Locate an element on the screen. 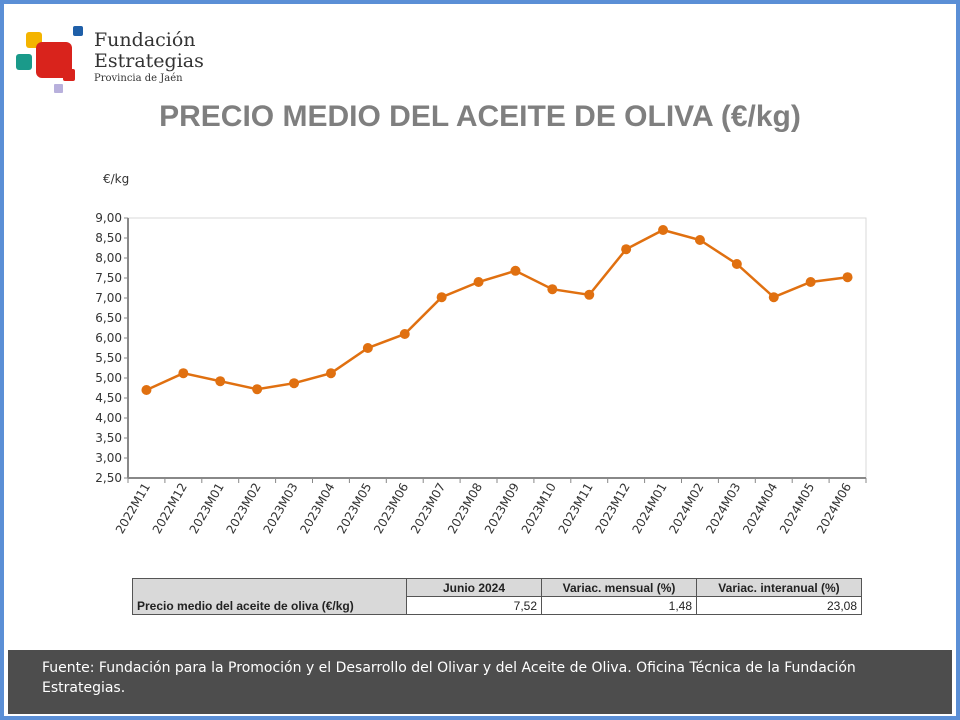  x-tick-label: 2023M06 is located at coordinates (391, 509).